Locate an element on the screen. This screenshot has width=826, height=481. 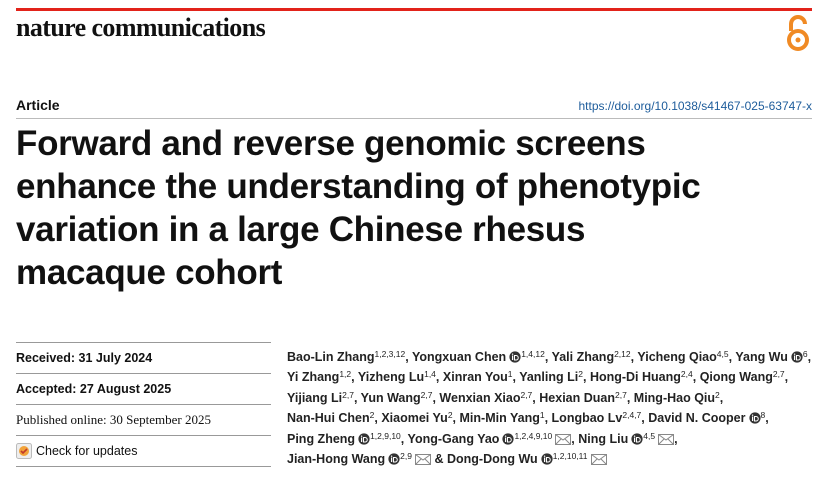
author: Min-Min Yang1, is located at coordinates (504, 418).